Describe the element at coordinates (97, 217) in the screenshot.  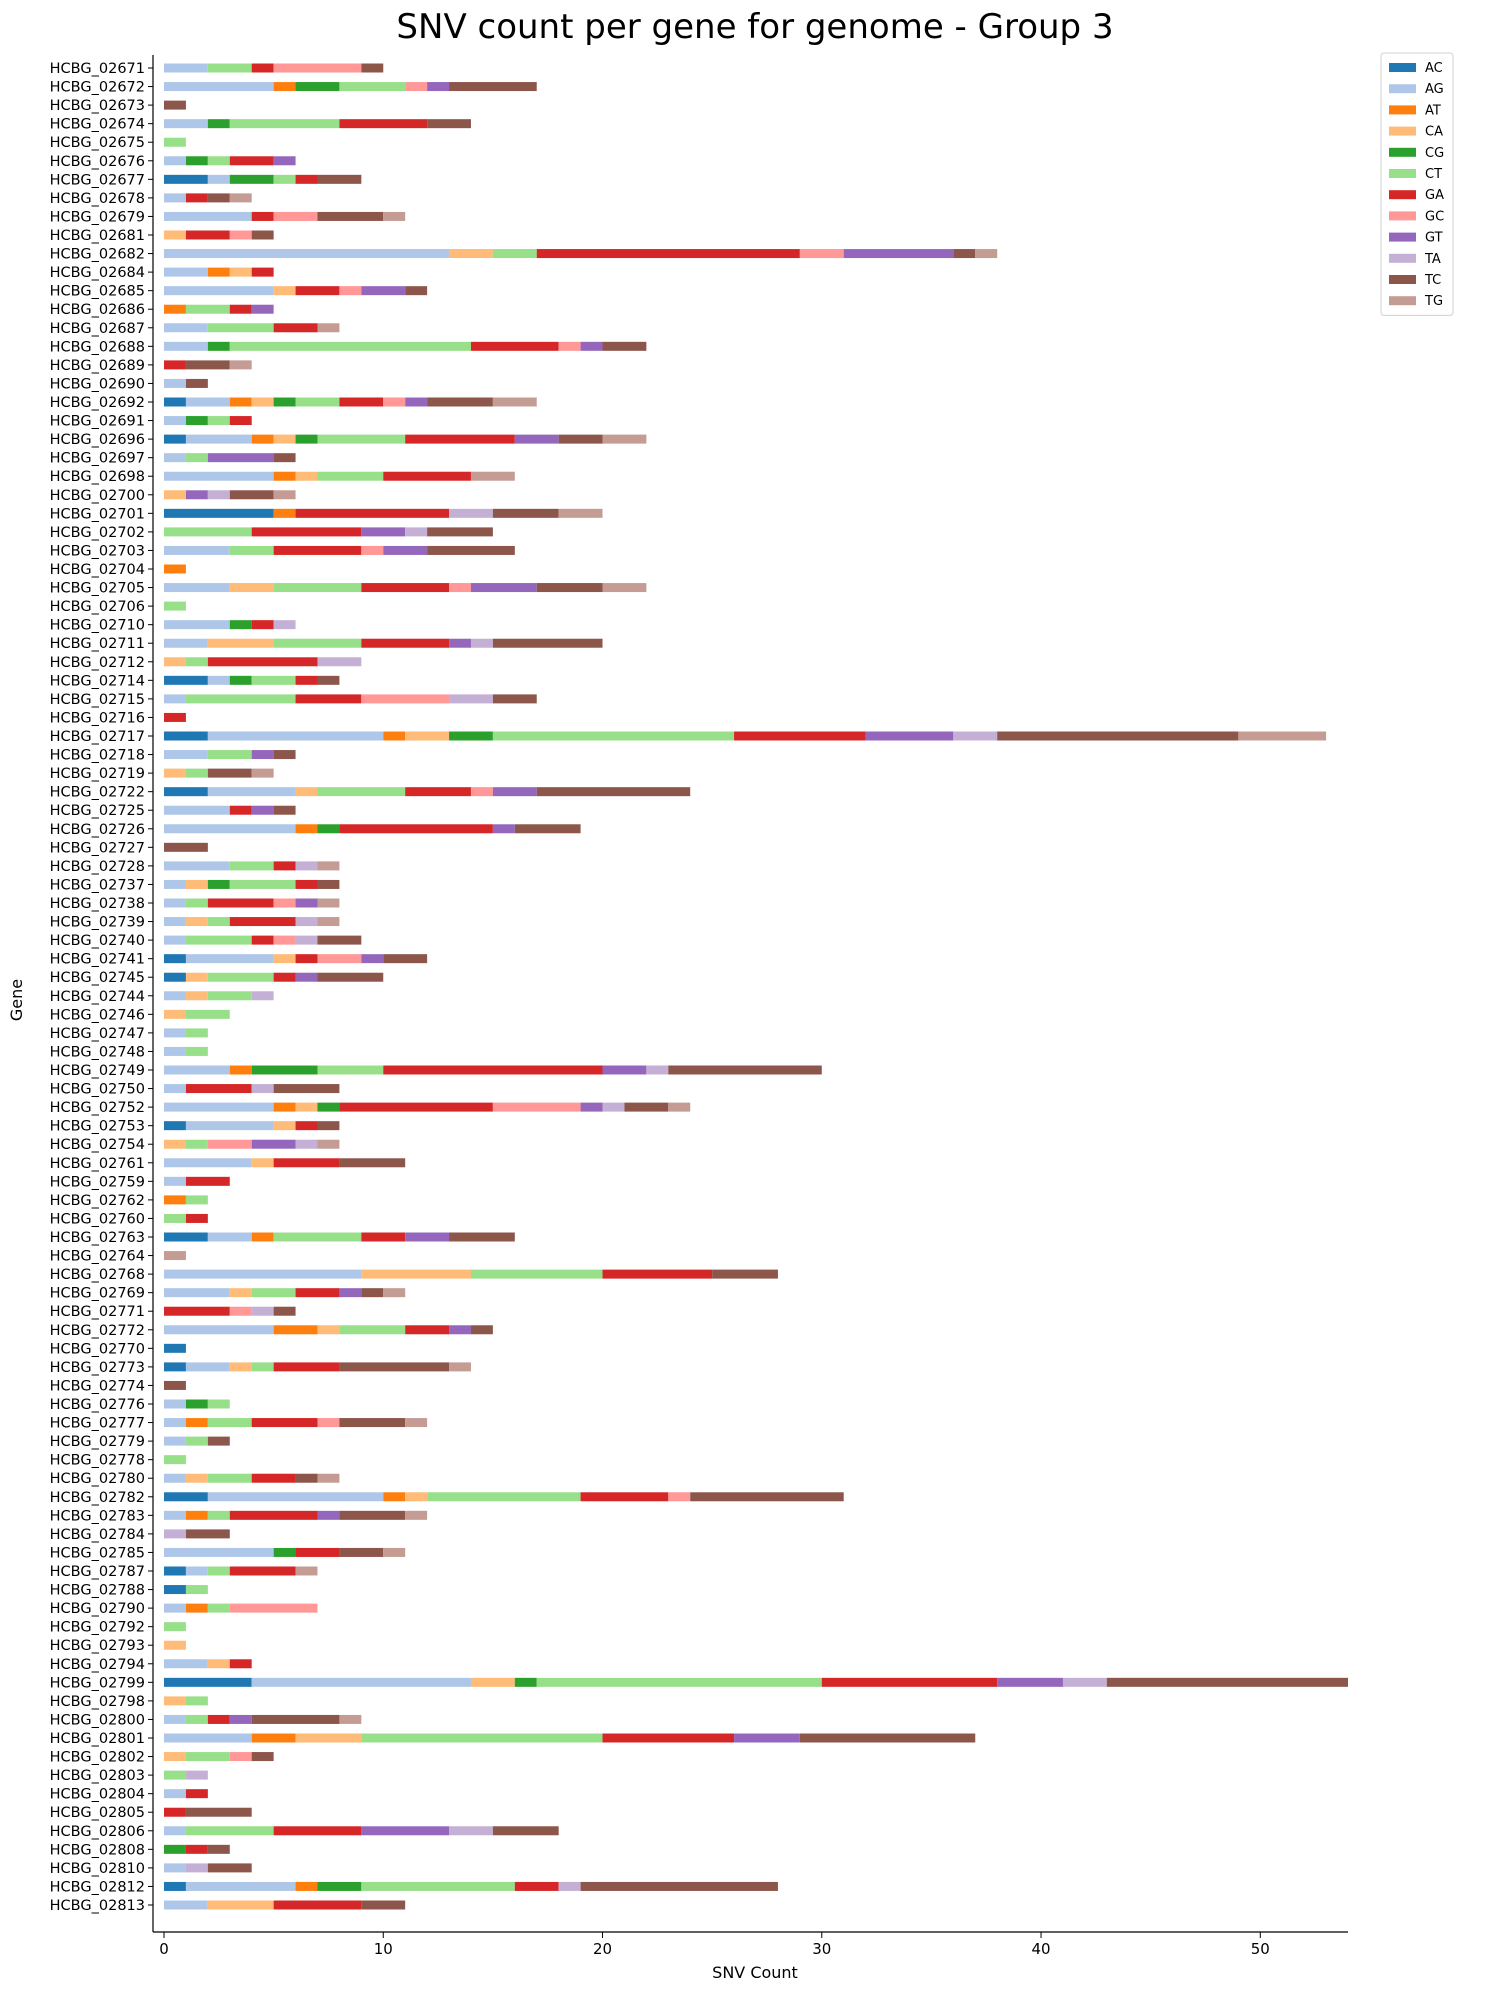
I see `y-tick-label: HCBG_02679` at that location.